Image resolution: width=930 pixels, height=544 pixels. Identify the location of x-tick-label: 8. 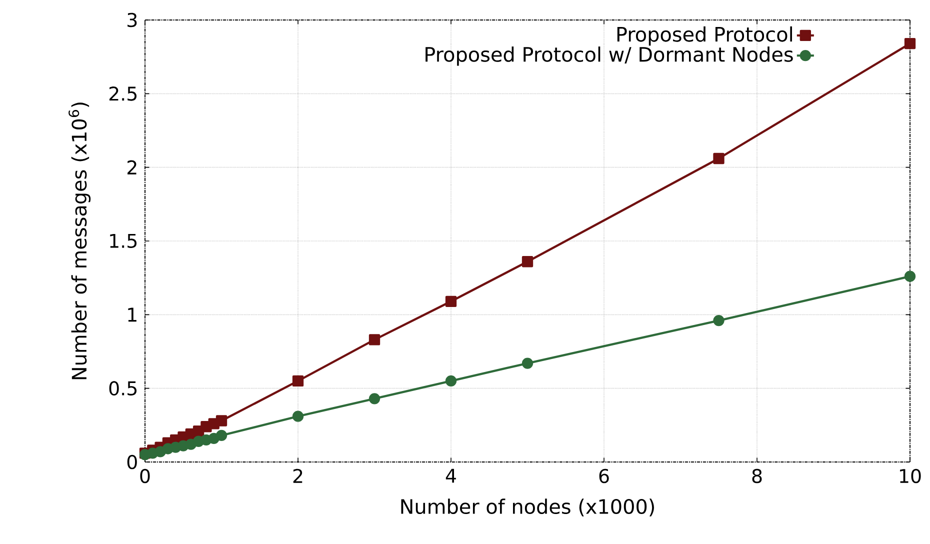
(757, 476).